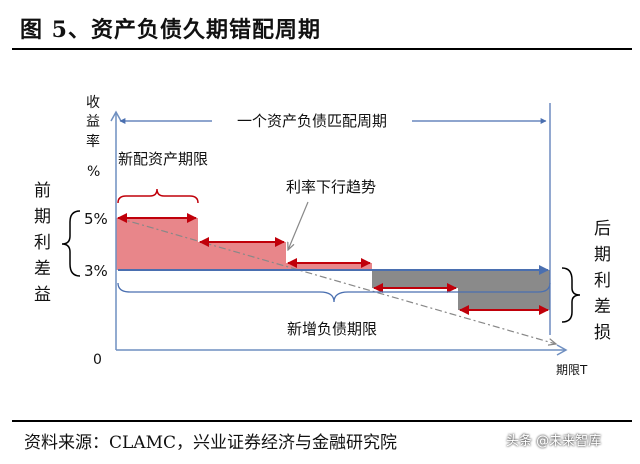 This screenshot has width=640, height=464. I want to click on left-label-char-1: 前, so click(42, 191).